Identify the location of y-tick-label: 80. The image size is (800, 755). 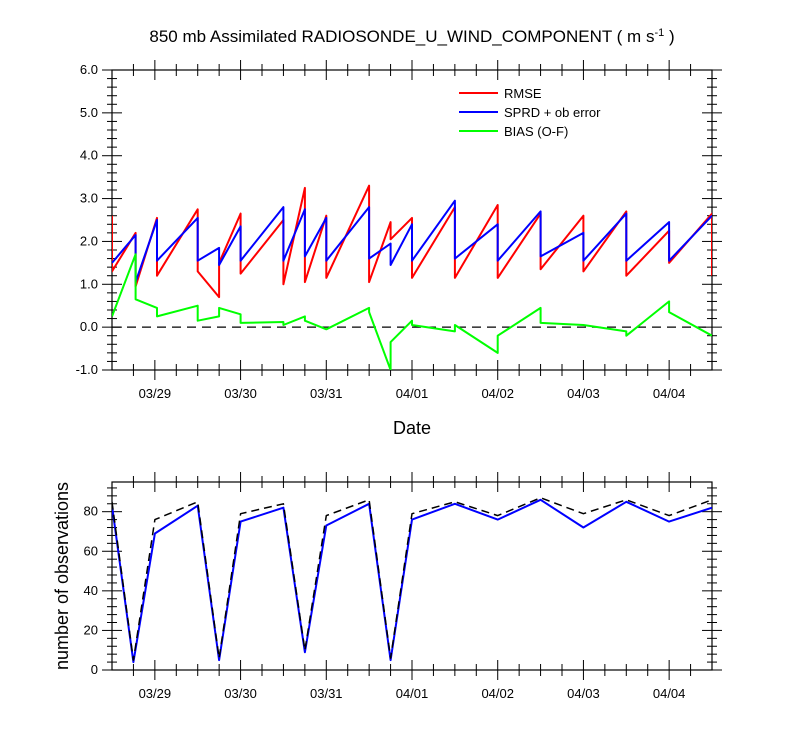
(91, 511).